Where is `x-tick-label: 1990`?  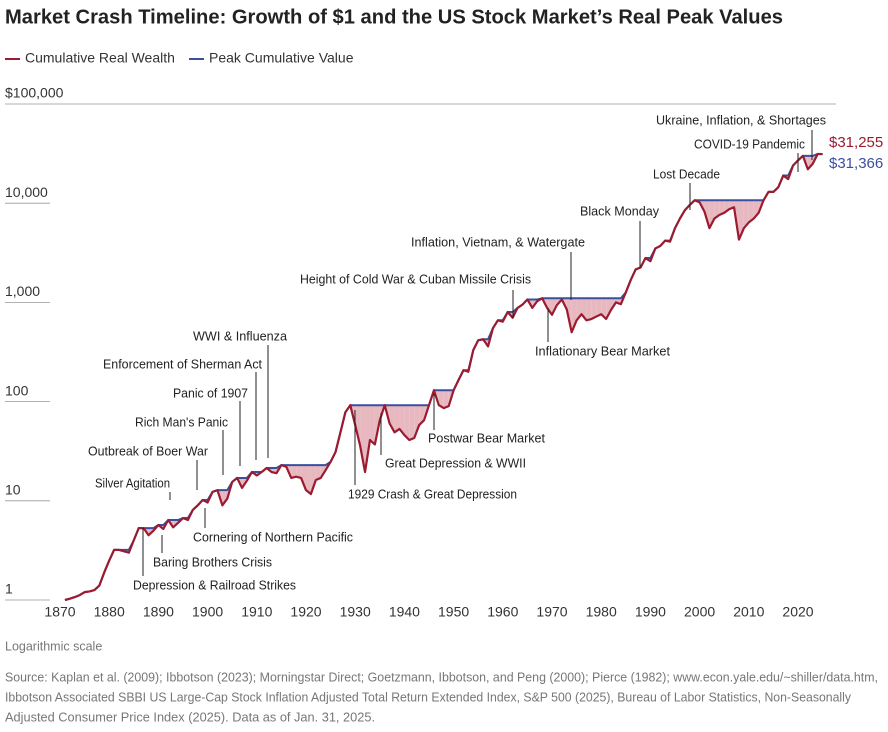
x-tick-label: 1990 is located at coordinates (650, 612).